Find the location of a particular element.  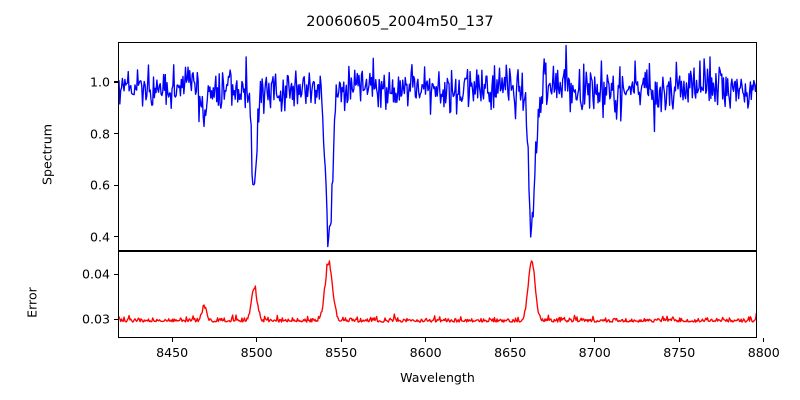

error-ytick-0.03 is located at coordinates (116, 319).